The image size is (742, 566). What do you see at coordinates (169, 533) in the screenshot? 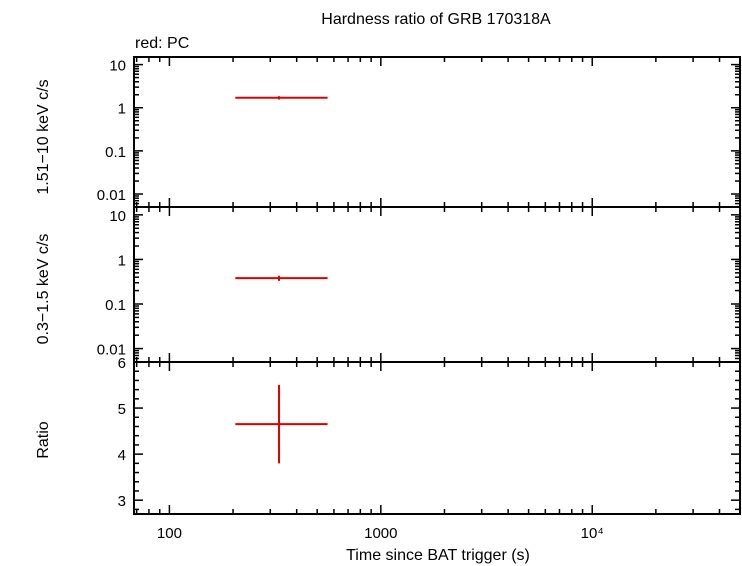
I see `x-tick-label: 100` at bounding box center [169, 533].